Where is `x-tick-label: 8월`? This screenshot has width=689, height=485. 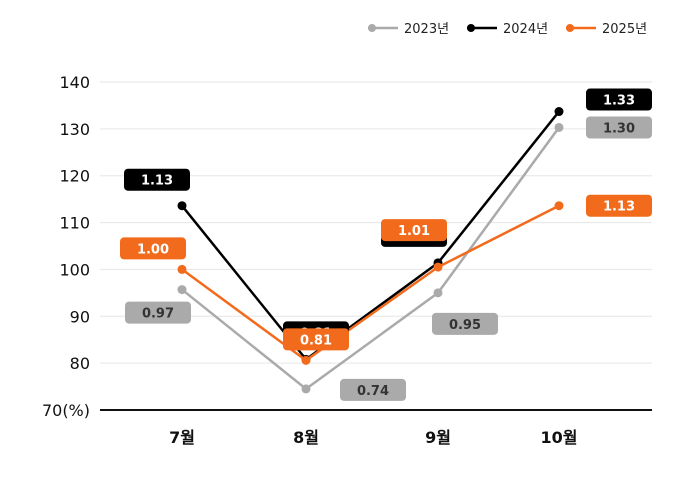 x-tick-label: 8월 is located at coordinates (306, 437).